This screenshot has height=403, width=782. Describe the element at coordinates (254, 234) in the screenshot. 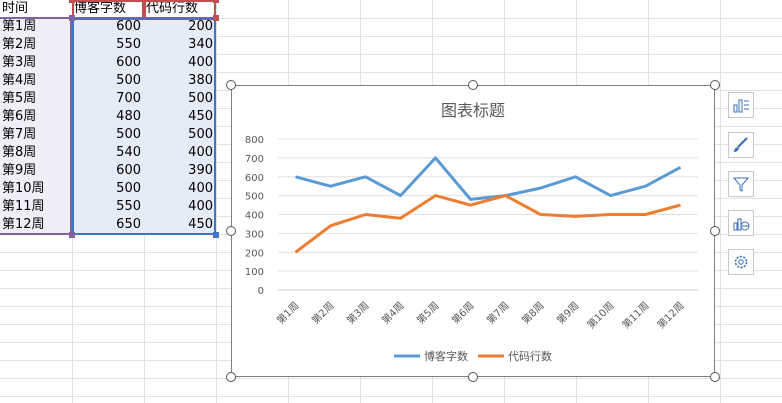

I see `y-tick-label: 300` at that location.